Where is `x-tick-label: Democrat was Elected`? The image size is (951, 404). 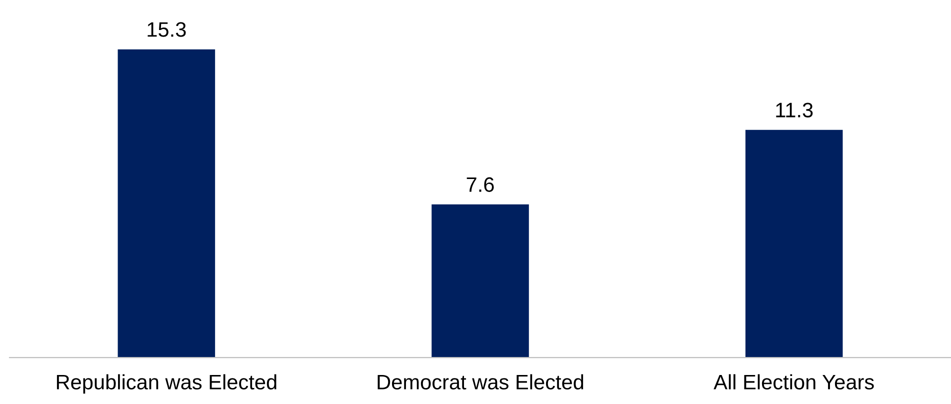
x-tick-label: Democrat was Elected is located at coordinates (481, 382).